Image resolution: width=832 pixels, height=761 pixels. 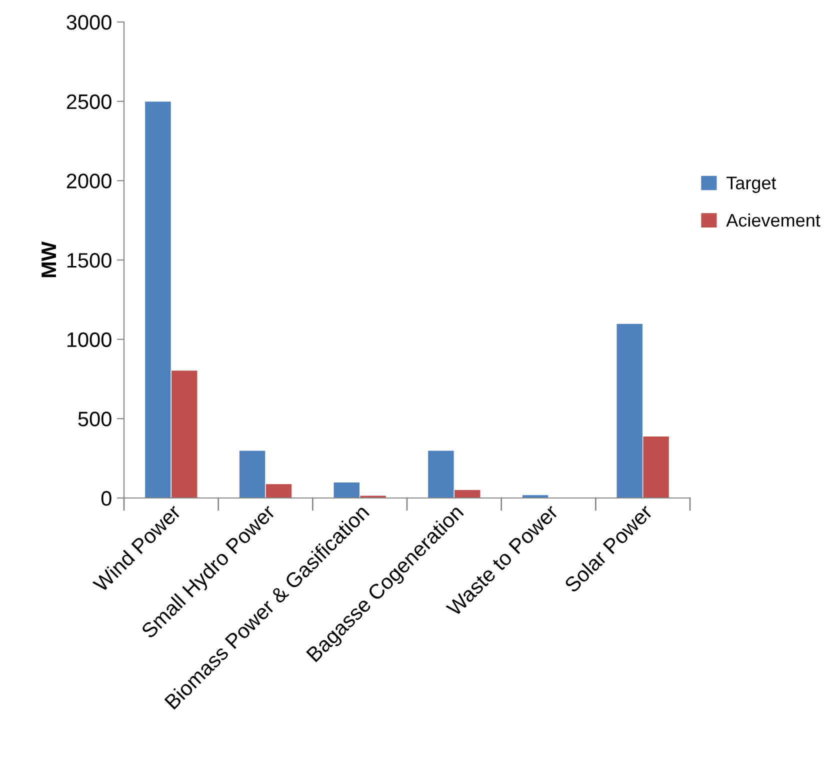 I want to click on y-tick-label: 1500, so click(x=89, y=260).